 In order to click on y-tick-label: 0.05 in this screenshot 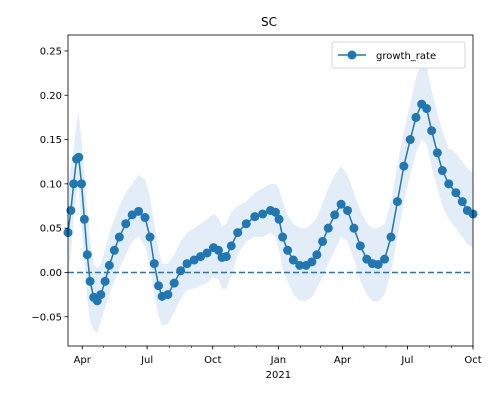, I will do `click(51, 229)`.